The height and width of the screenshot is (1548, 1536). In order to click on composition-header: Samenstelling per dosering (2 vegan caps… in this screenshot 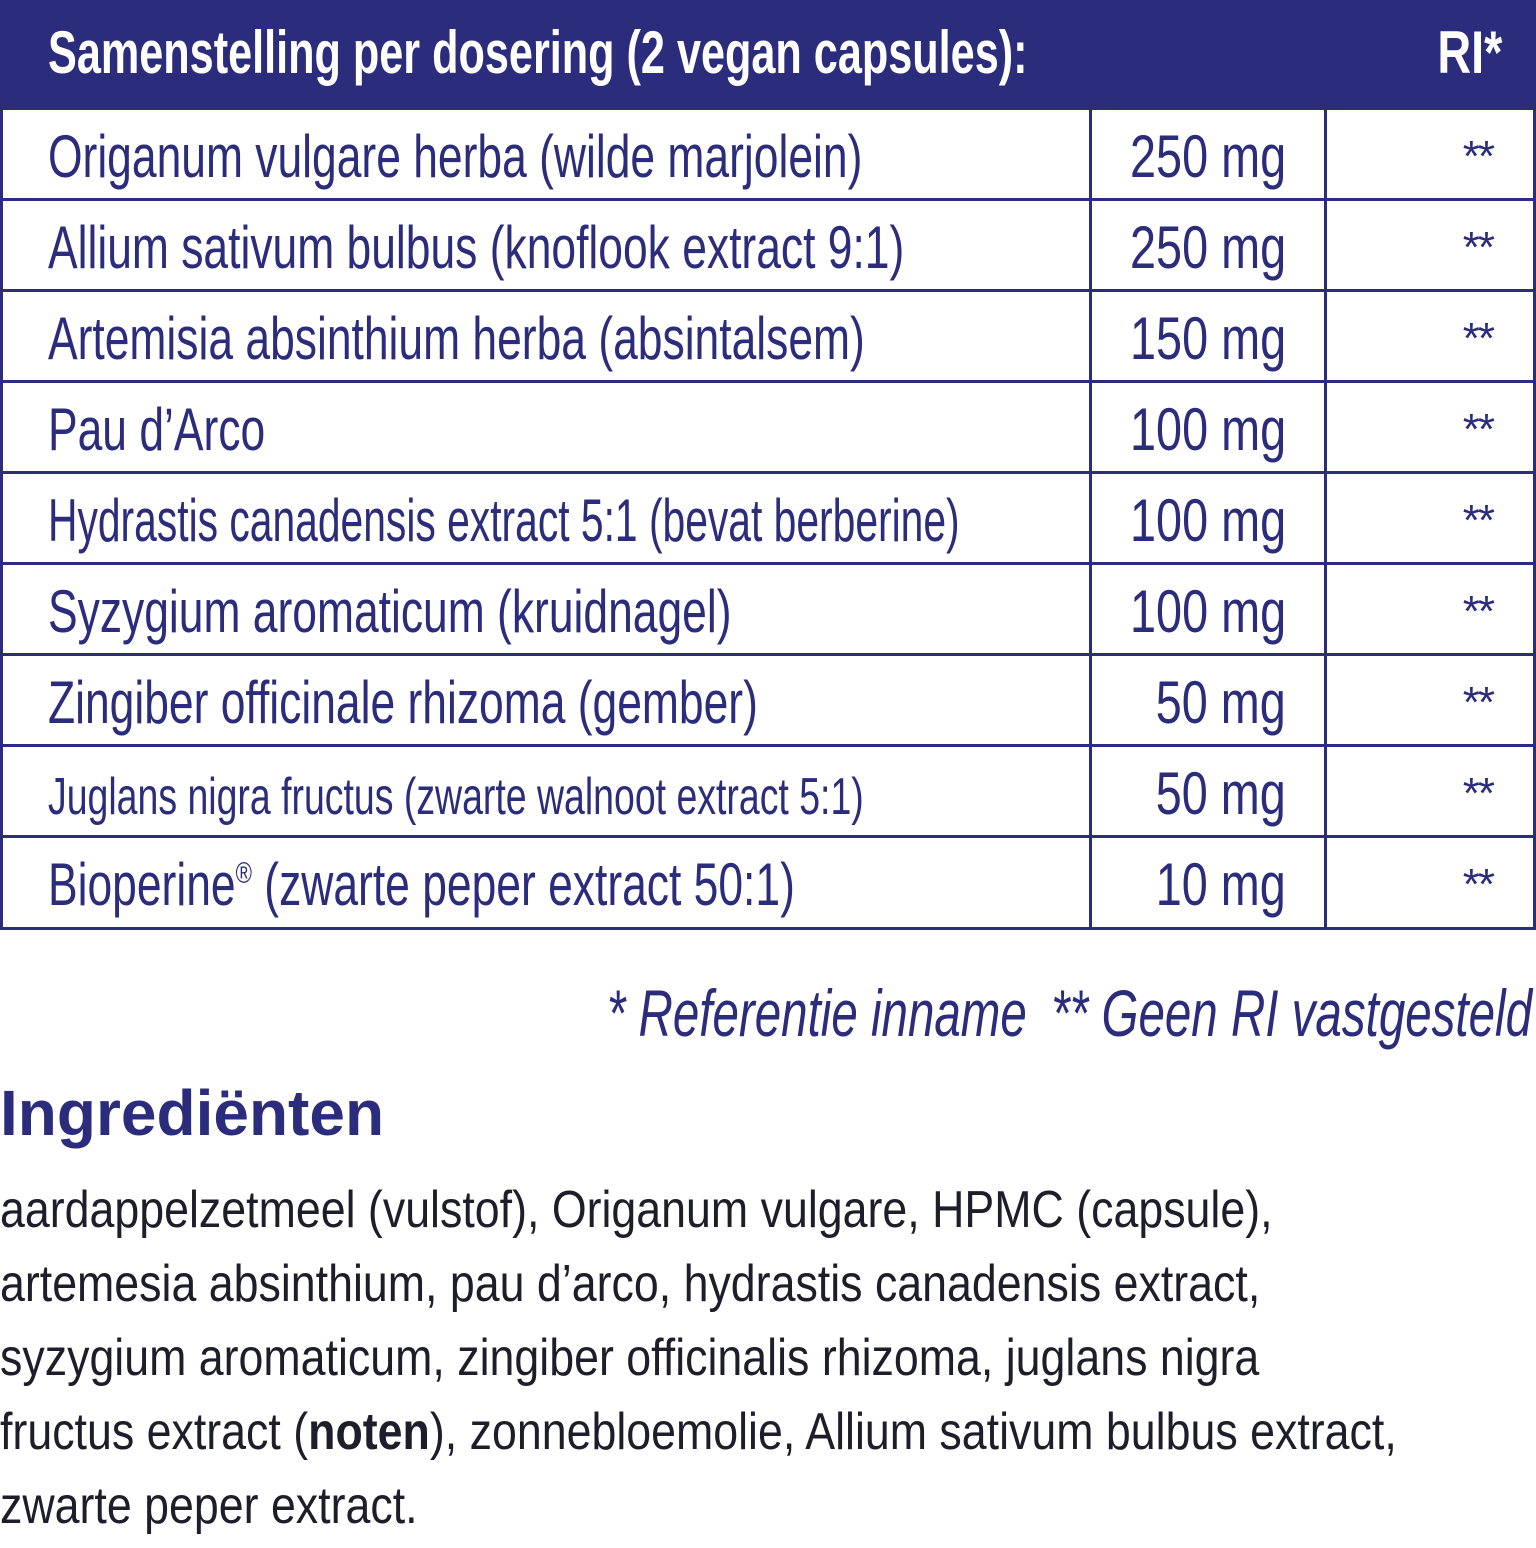, I will do `click(768, 55)`.